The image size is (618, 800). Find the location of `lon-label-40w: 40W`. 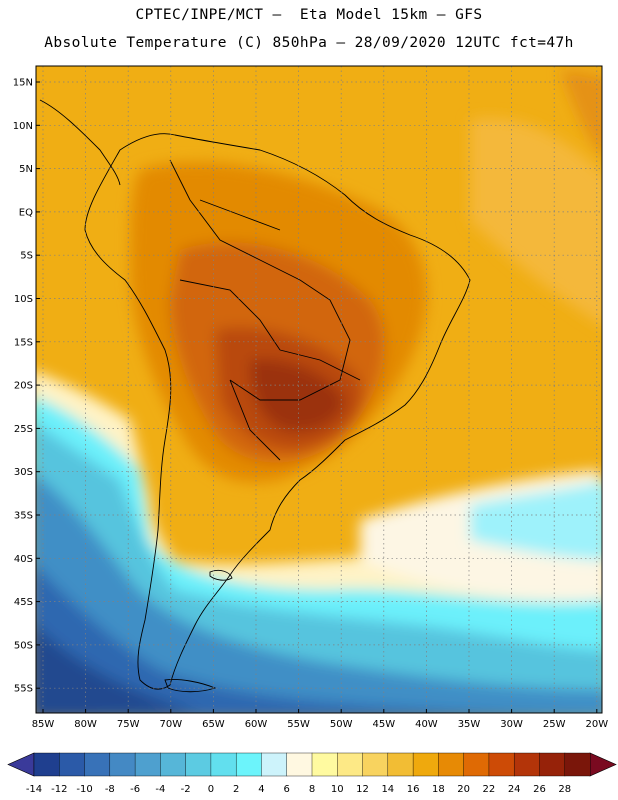

lon-label-40w: 40W is located at coordinates (426, 724).